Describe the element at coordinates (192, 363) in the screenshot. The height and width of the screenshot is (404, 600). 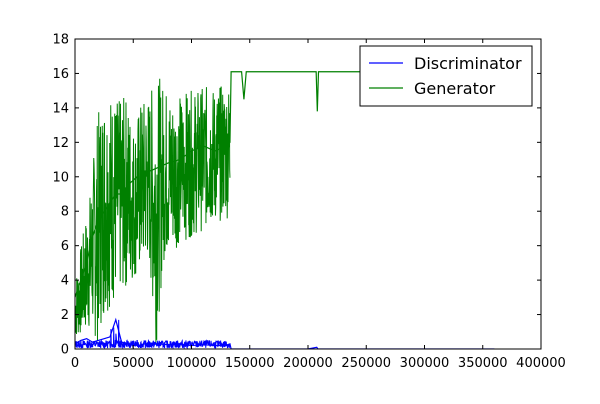
I see `x-tick-label: 100000` at that location.